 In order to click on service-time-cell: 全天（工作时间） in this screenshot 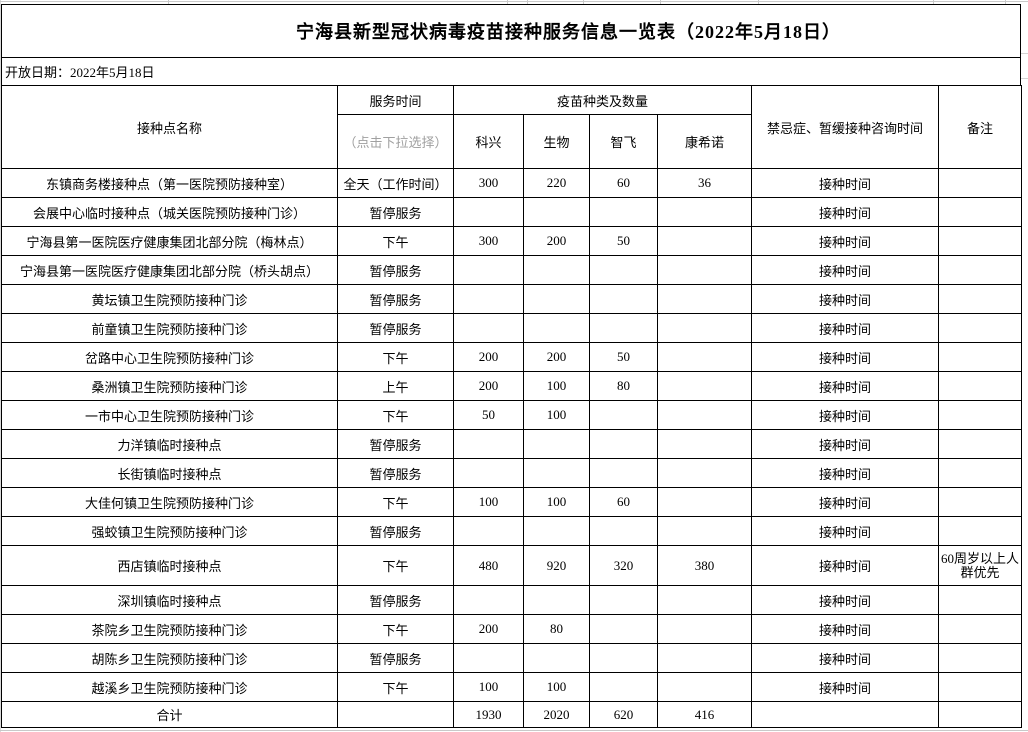, I will do `click(395, 183)`.